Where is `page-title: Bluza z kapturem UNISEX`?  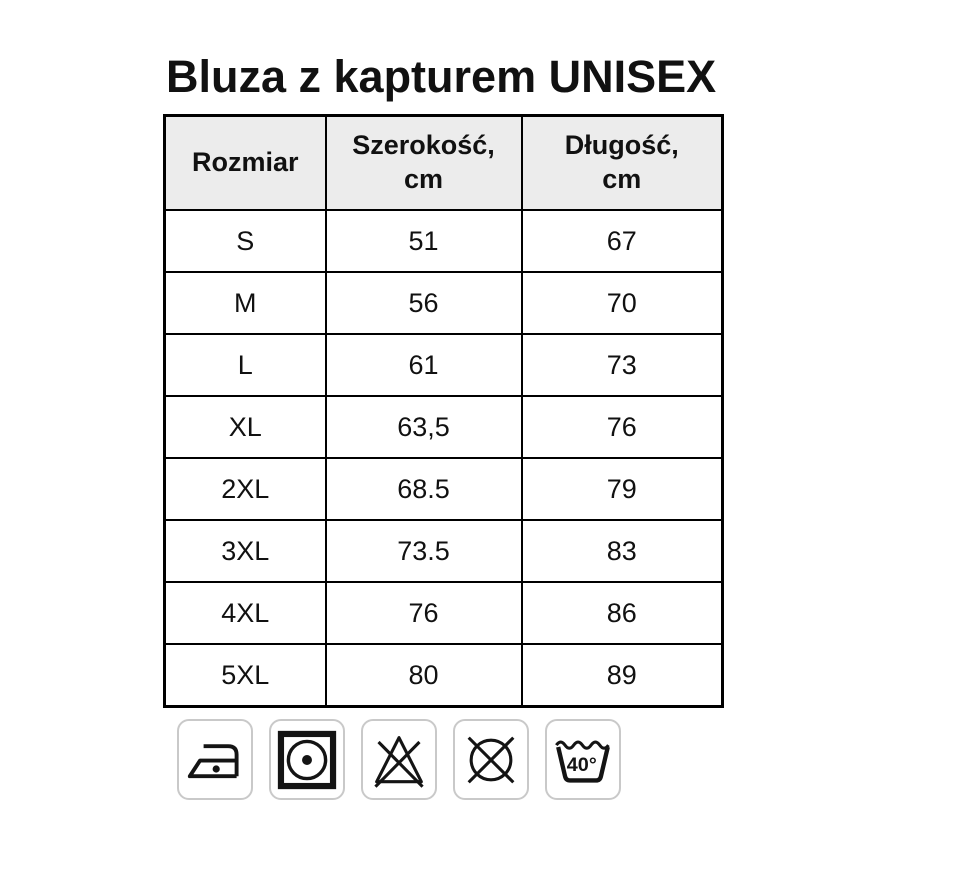
page-title: Bluza z kapturem UNISEX is located at coordinates (441, 76).